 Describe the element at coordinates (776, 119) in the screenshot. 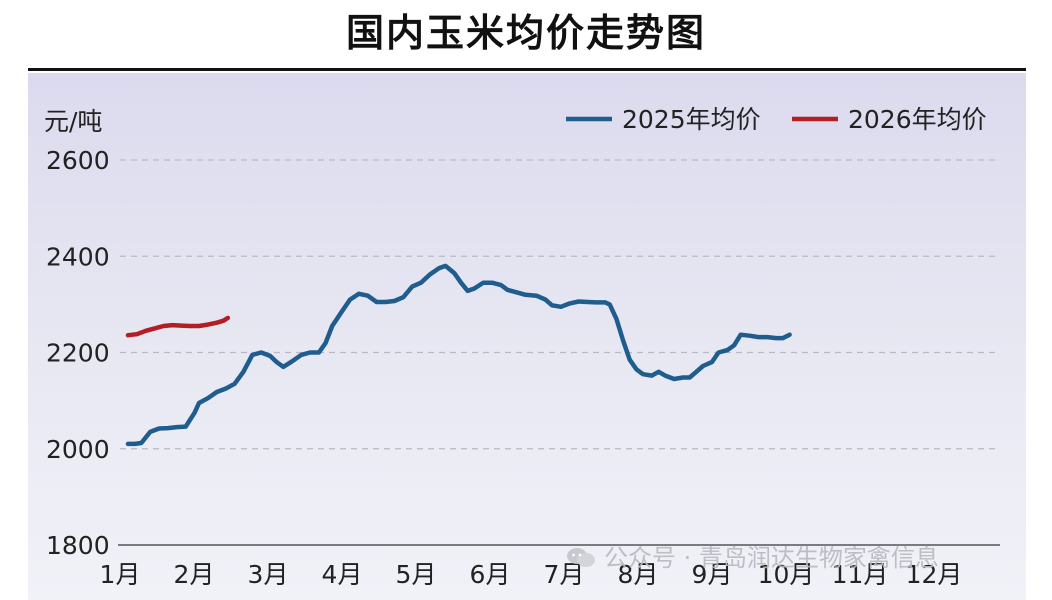

I see `legend: 2025年均价 2026年均价` at that location.